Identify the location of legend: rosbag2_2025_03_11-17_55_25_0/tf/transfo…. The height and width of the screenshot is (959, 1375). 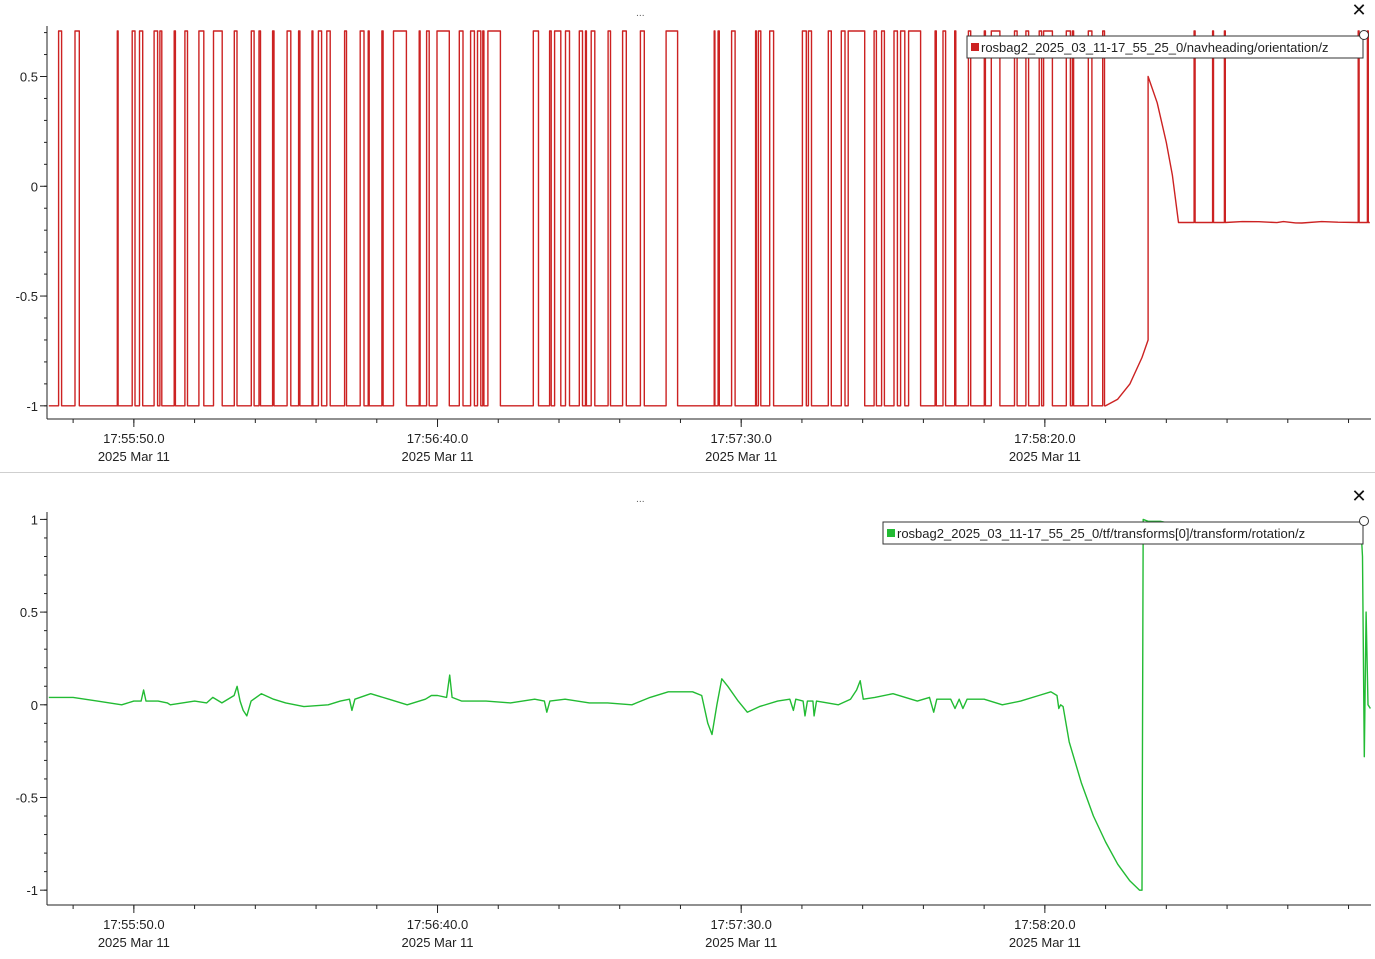
(1125, 530).